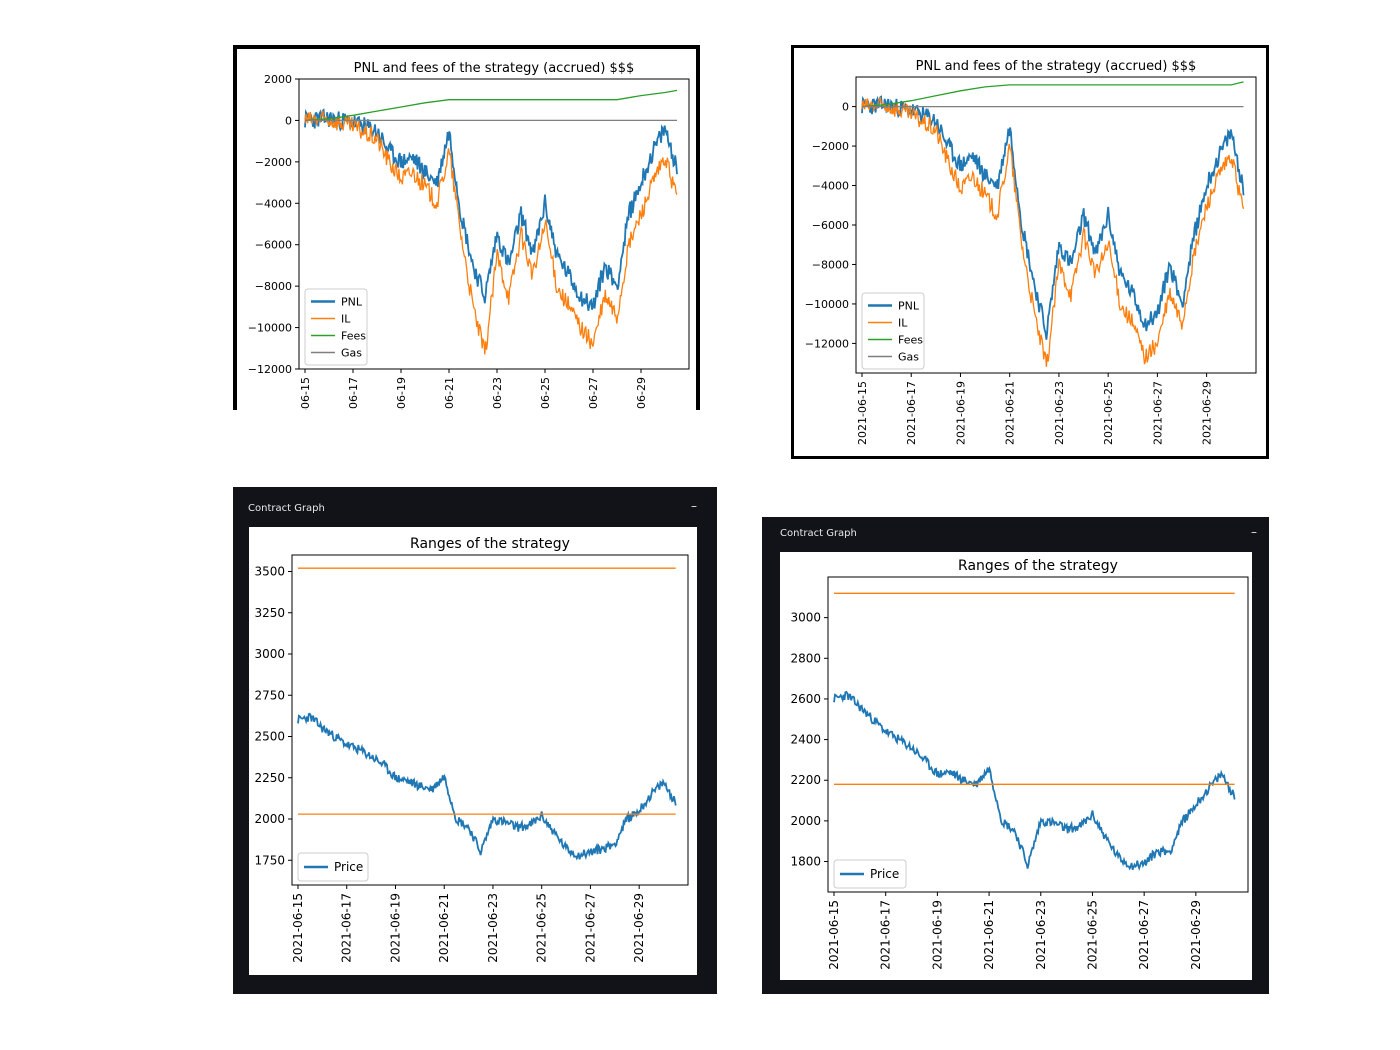 The height and width of the screenshot is (1050, 1400). What do you see at coordinates (593, 393) in the screenshot?
I see `x-tick-label: 06-27` at bounding box center [593, 393].